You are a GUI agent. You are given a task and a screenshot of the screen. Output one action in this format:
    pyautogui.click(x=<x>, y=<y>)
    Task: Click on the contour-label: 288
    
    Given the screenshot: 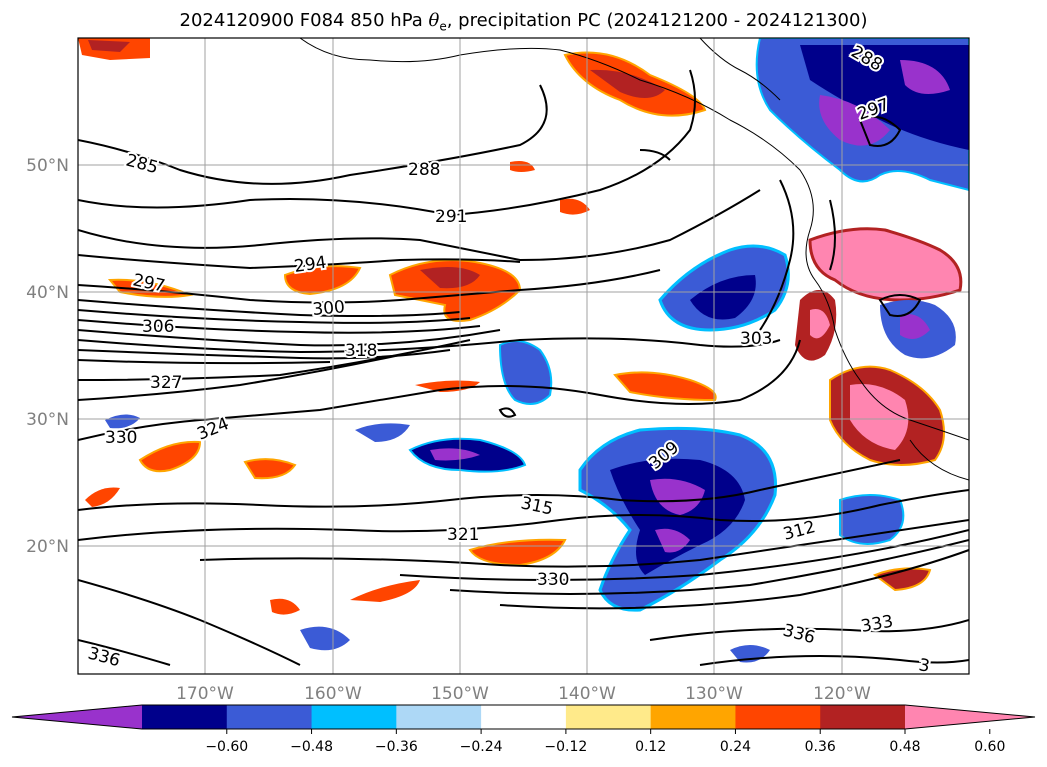 What is the action you would take?
    pyautogui.click(x=424, y=170)
    